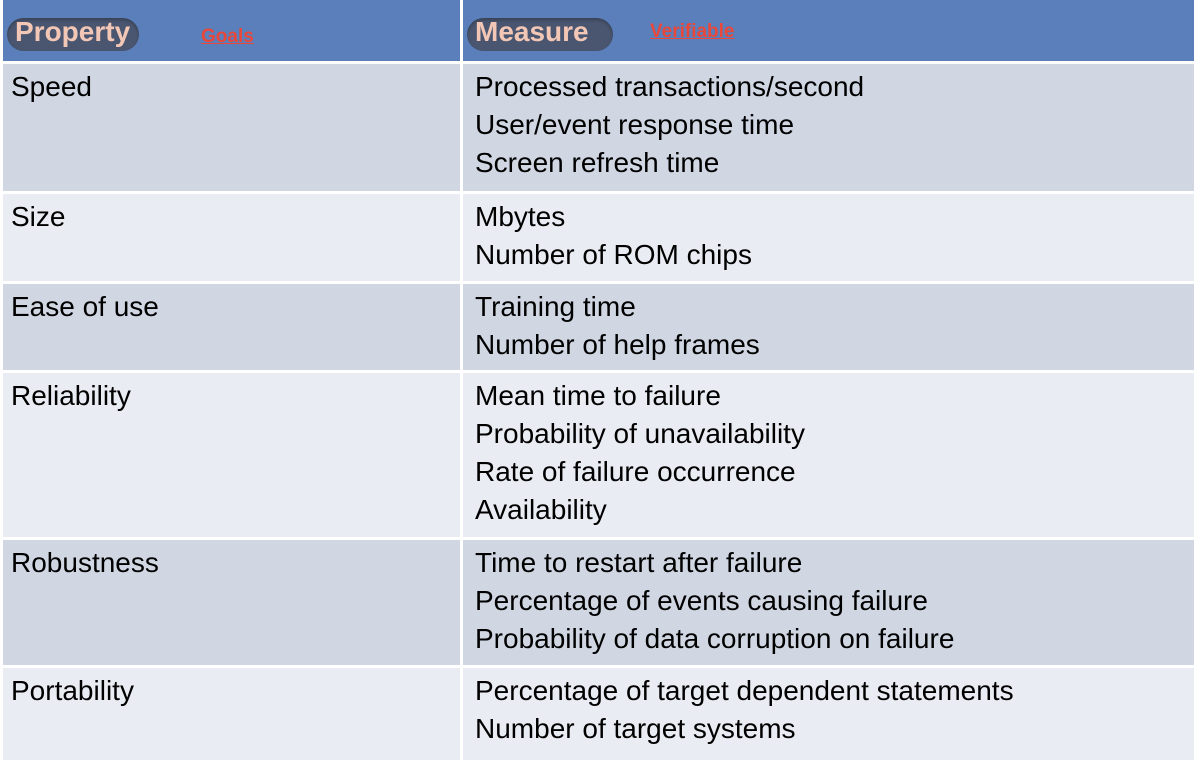 This screenshot has width=1194, height=760. What do you see at coordinates (640, 433) in the screenshot?
I see `measure-item: Probability of unavailability` at bounding box center [640, 433].